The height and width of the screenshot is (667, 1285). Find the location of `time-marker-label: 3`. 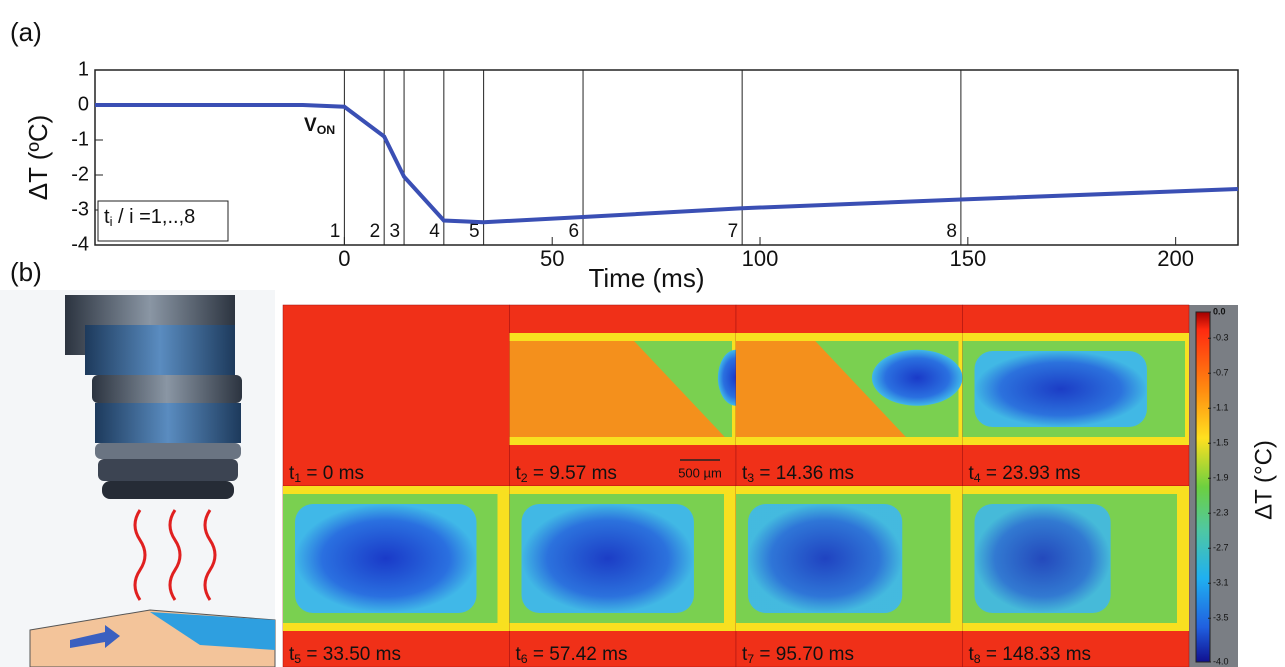

time-marker-label: 3 is located at coordinates (394, 231).